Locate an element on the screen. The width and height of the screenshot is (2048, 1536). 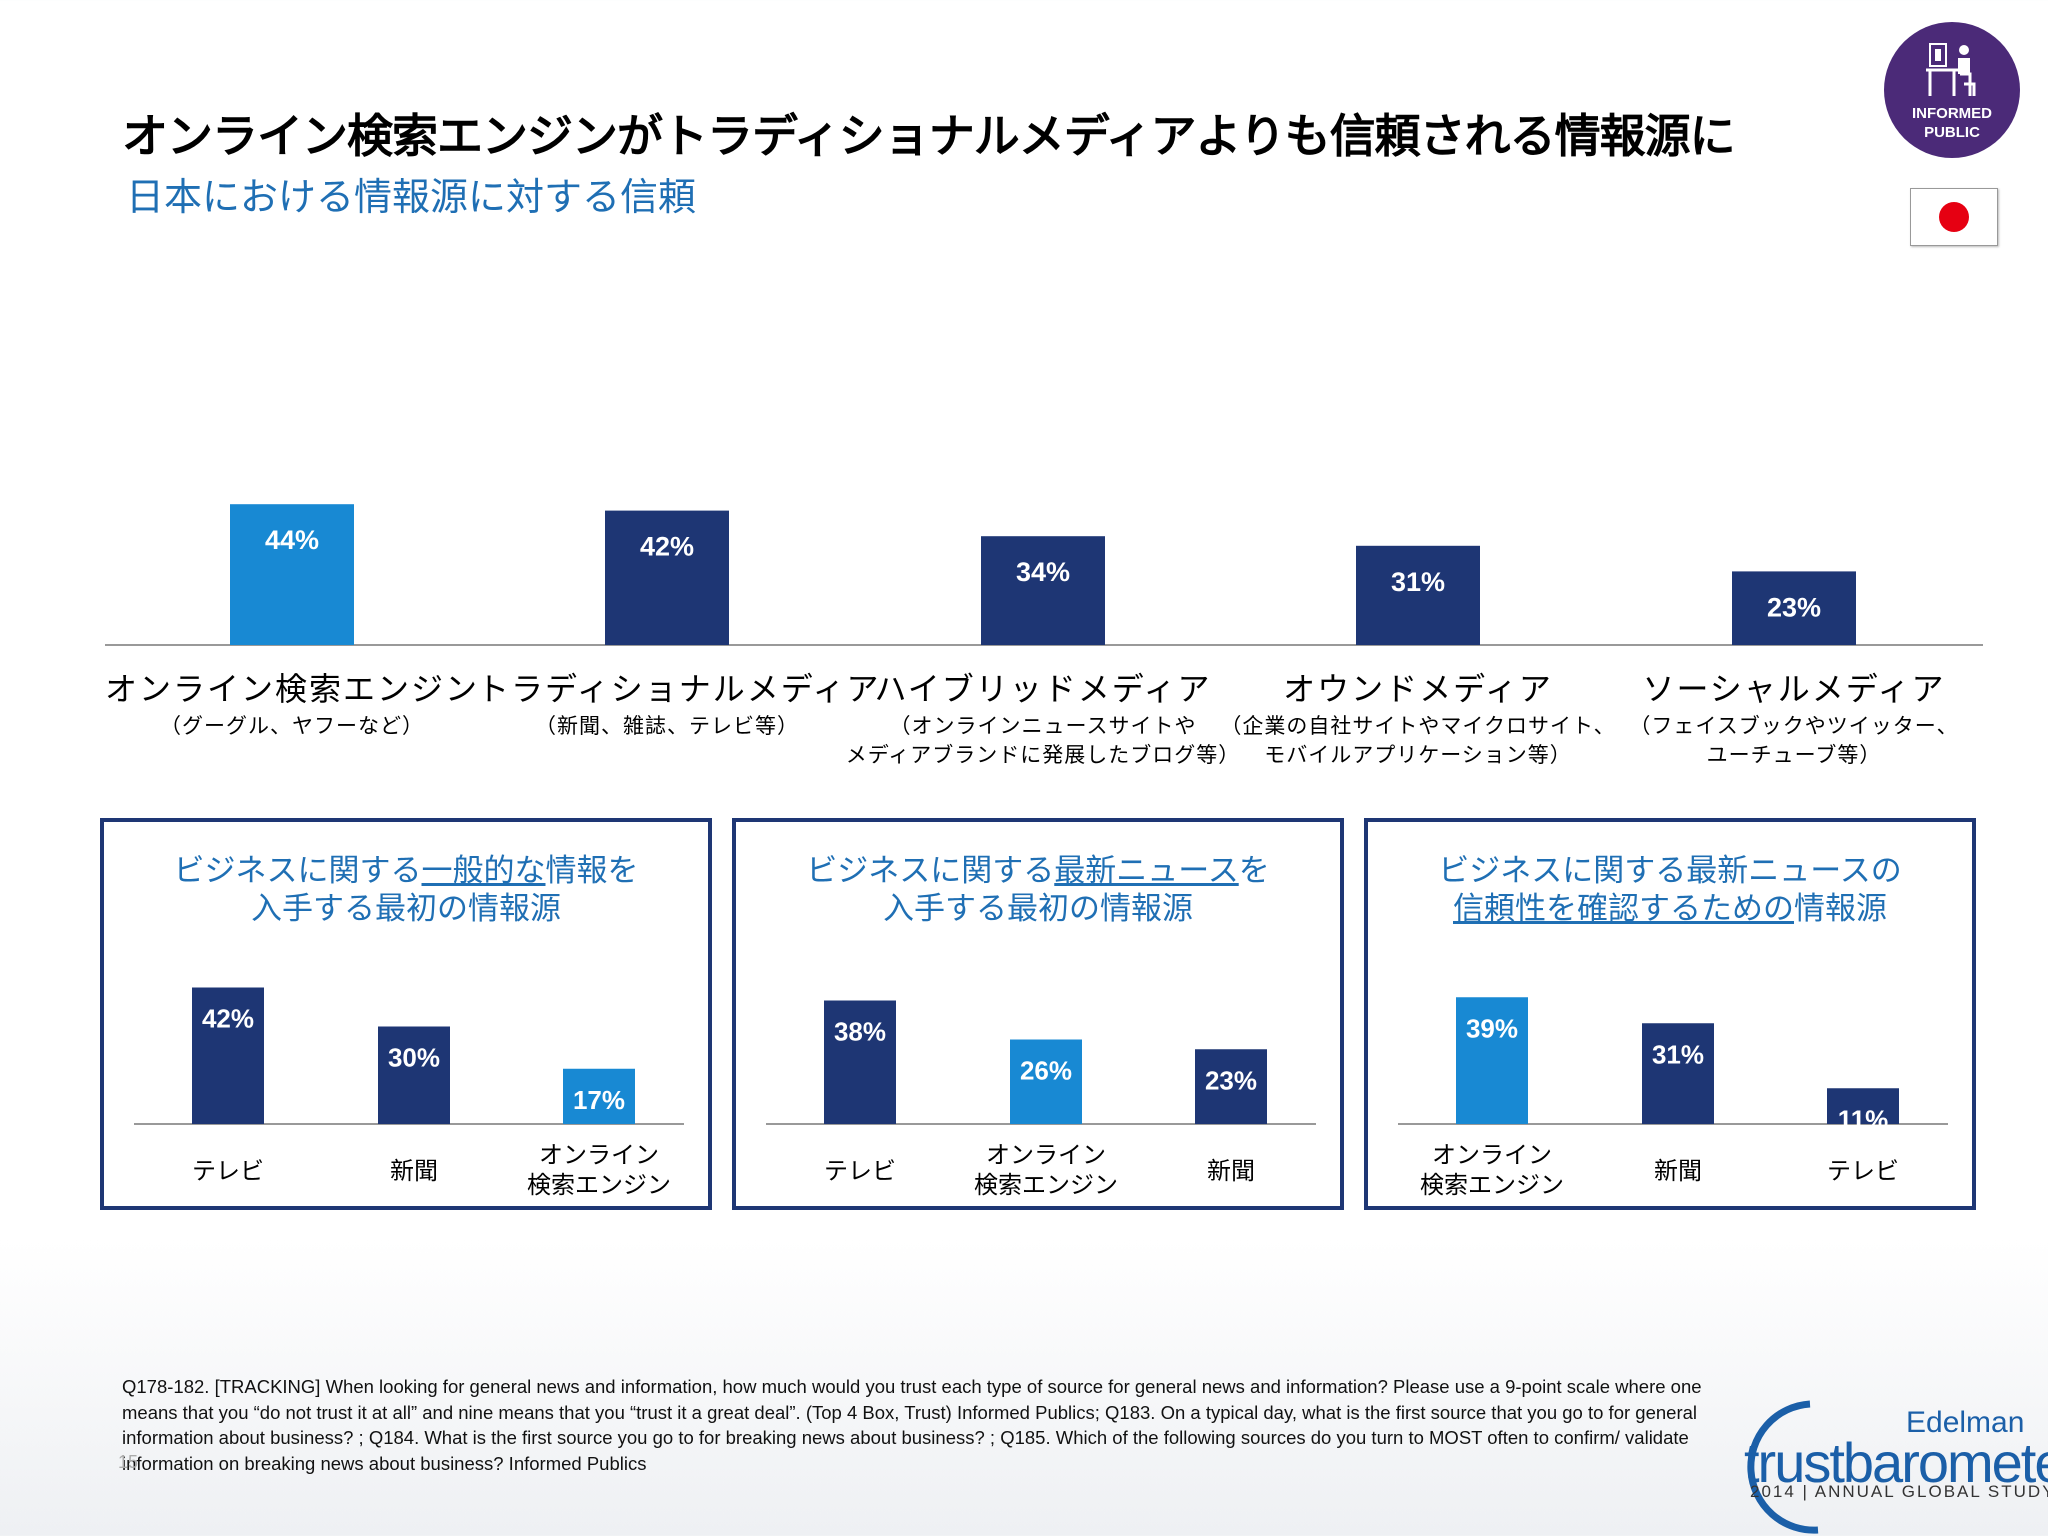
person-at-desk-icon is located at coordinates (1951, 69).